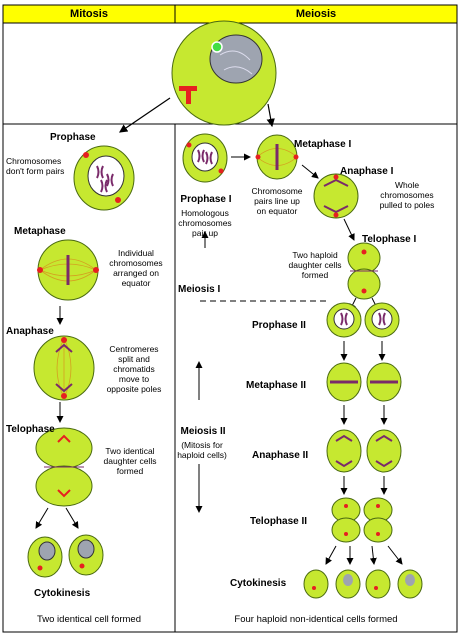  What do you see at coordinates (363, 584) in the screenshot?
I see `meiosis-daughter-cells` at bounding box center [363, 584].